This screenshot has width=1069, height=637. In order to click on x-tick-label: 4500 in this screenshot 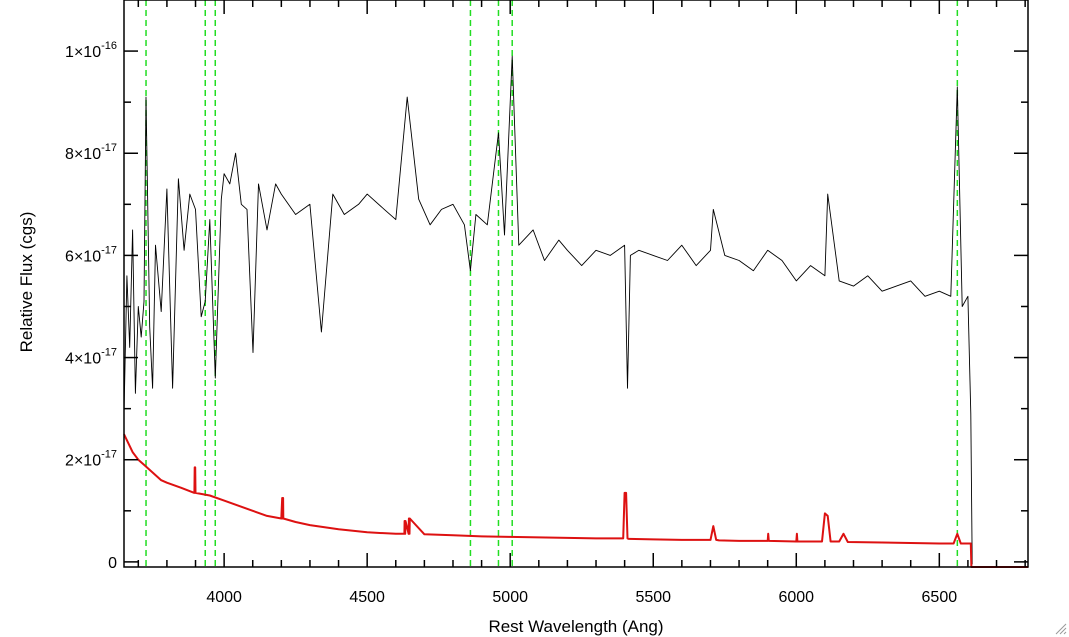, I will do `click(367, 597)`.